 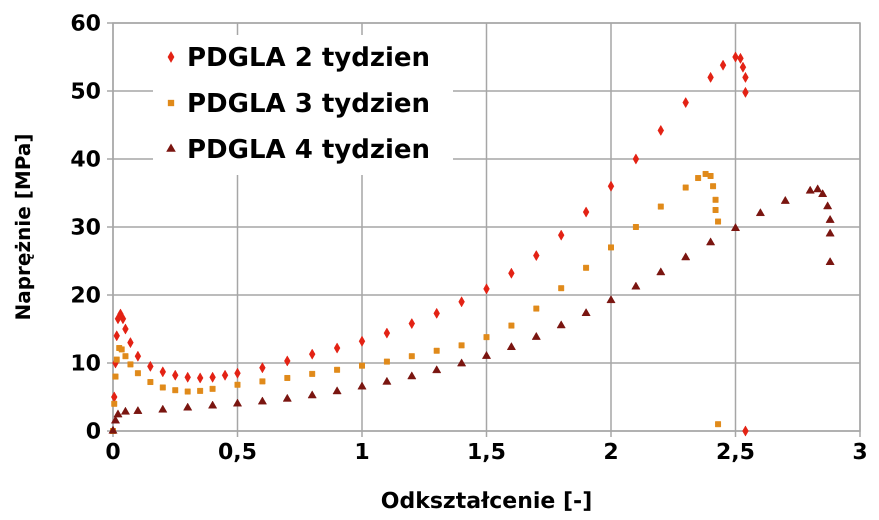 What do you see at coordinates (23, 227) in the screenshot?
I see `y-axis-title: Naprężnie [MPa]` at bounding box center [23, 227].